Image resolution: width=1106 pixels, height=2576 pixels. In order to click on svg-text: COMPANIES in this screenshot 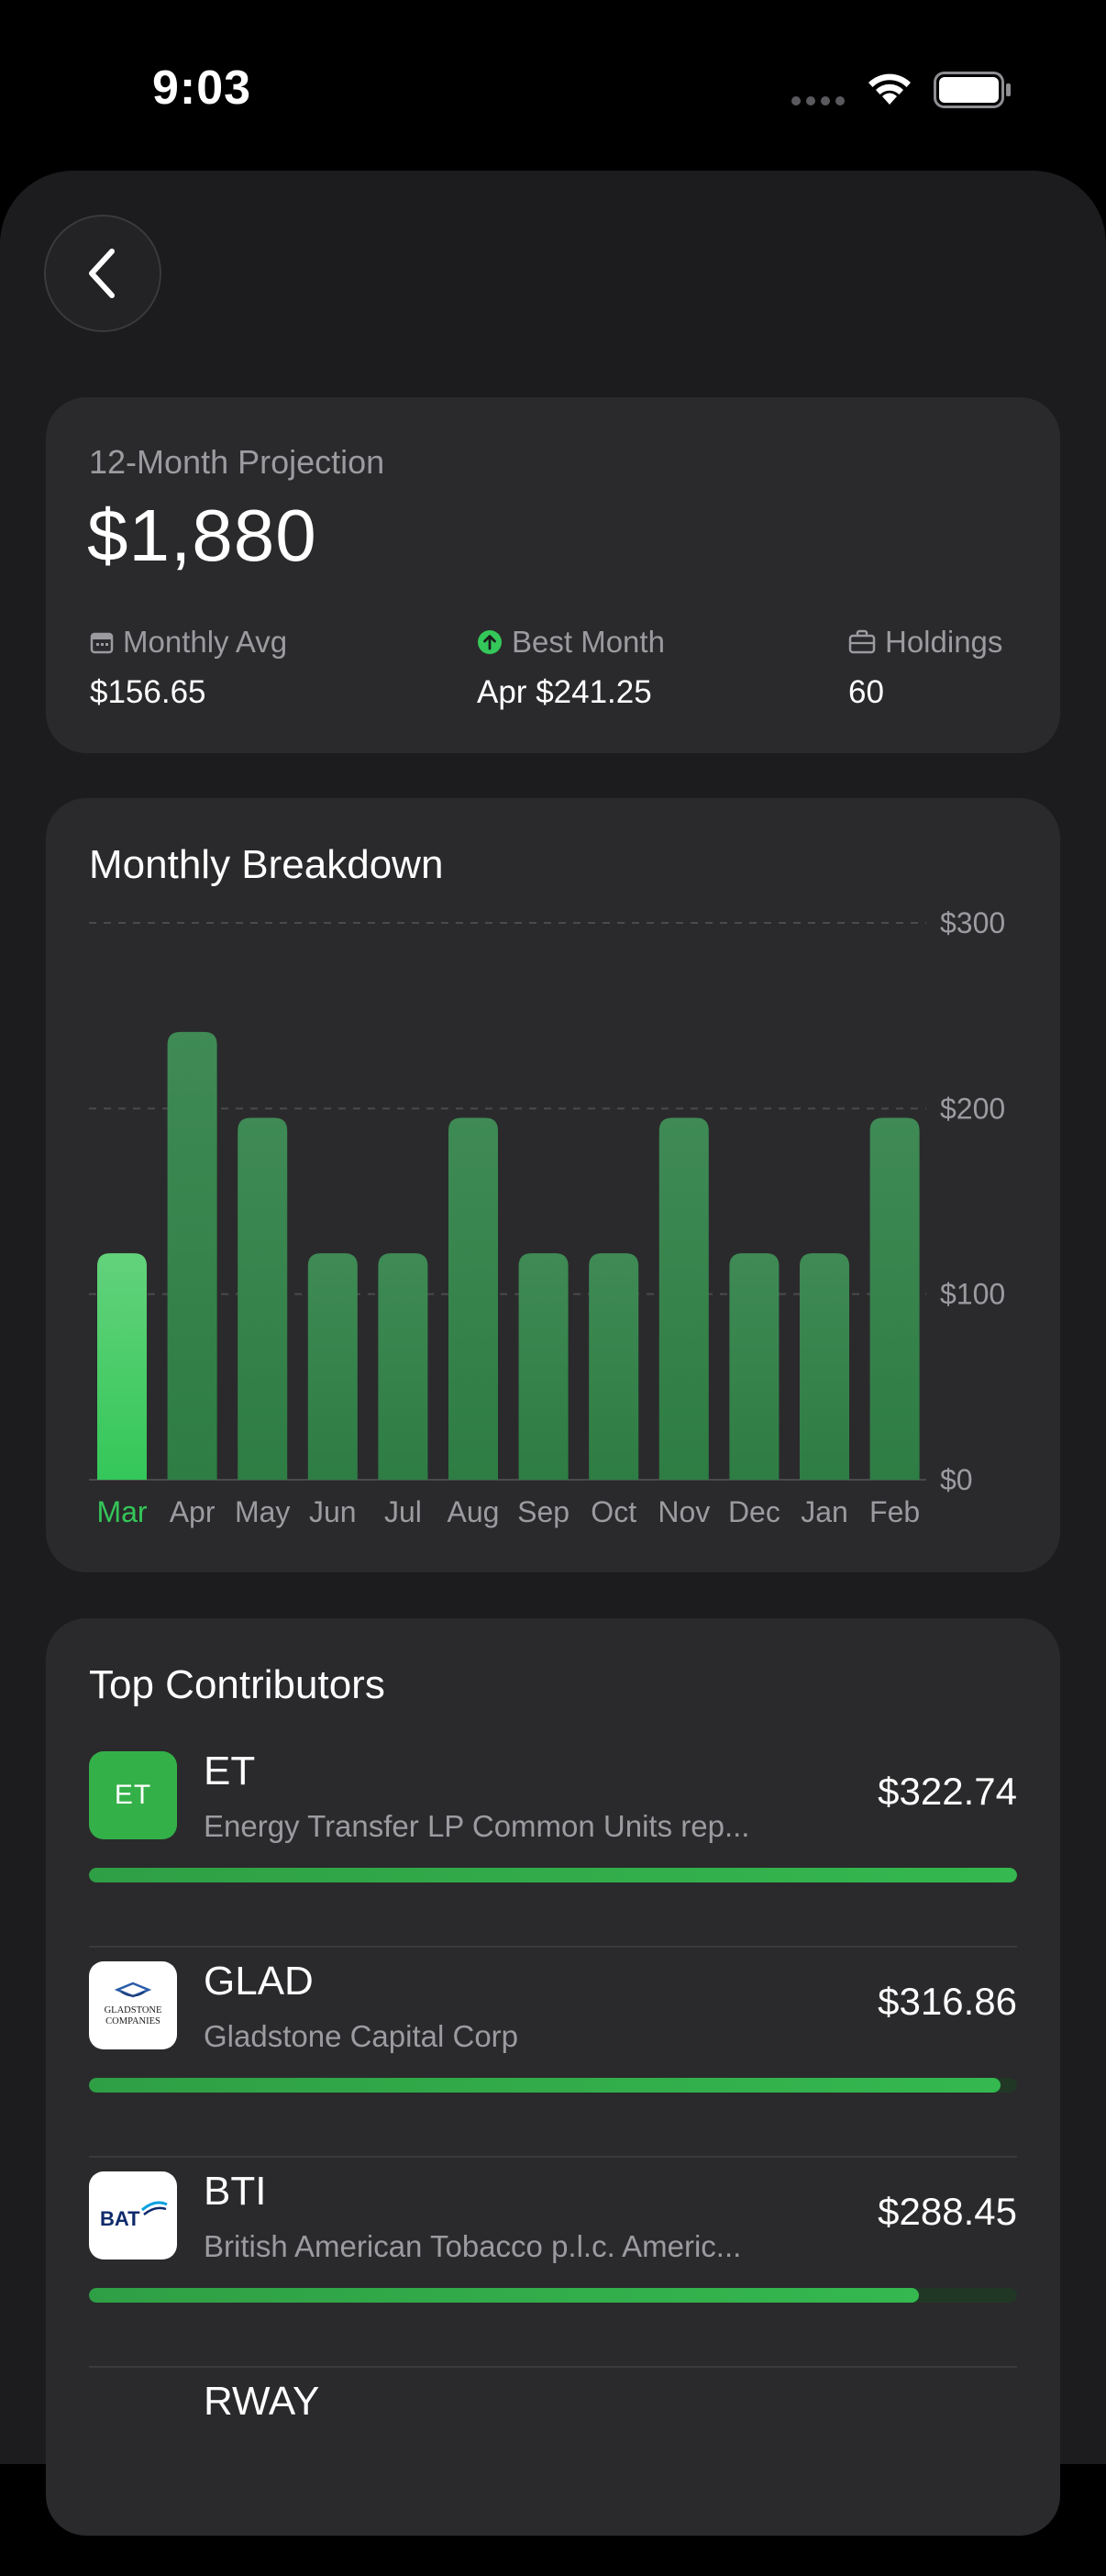, I will do `click(132, 2021)`.